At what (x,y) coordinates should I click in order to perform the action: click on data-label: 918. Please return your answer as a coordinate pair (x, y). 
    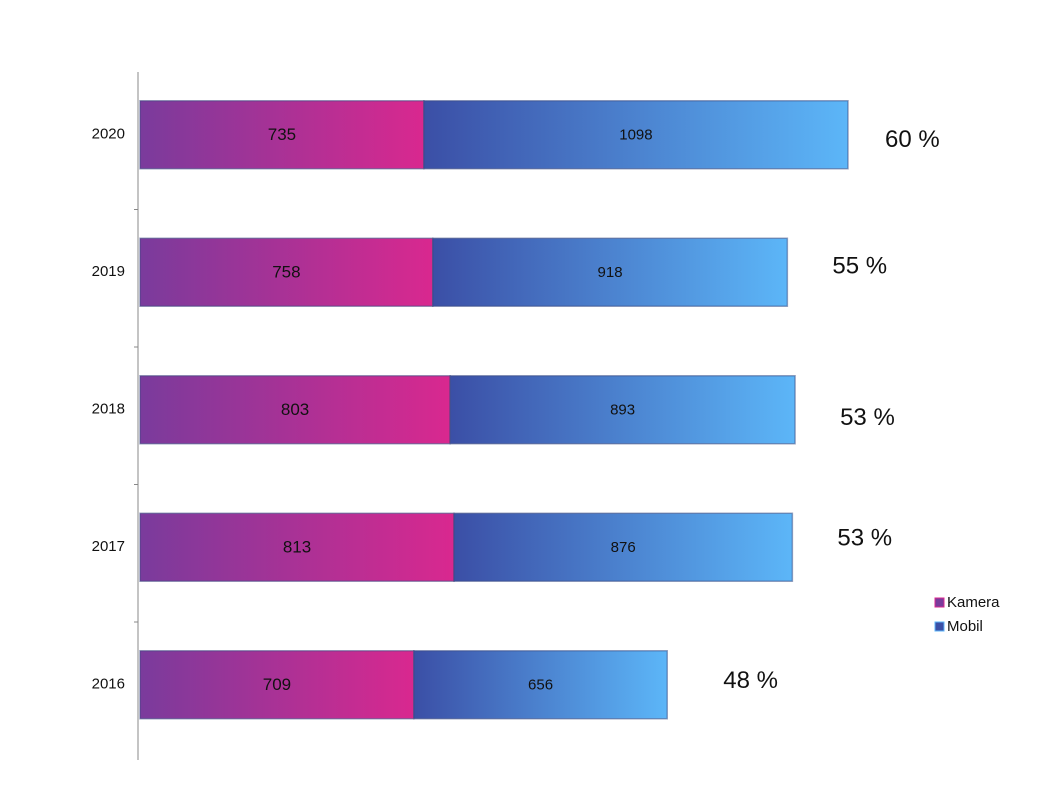
    Looking at the image, I should click on (610, 272).